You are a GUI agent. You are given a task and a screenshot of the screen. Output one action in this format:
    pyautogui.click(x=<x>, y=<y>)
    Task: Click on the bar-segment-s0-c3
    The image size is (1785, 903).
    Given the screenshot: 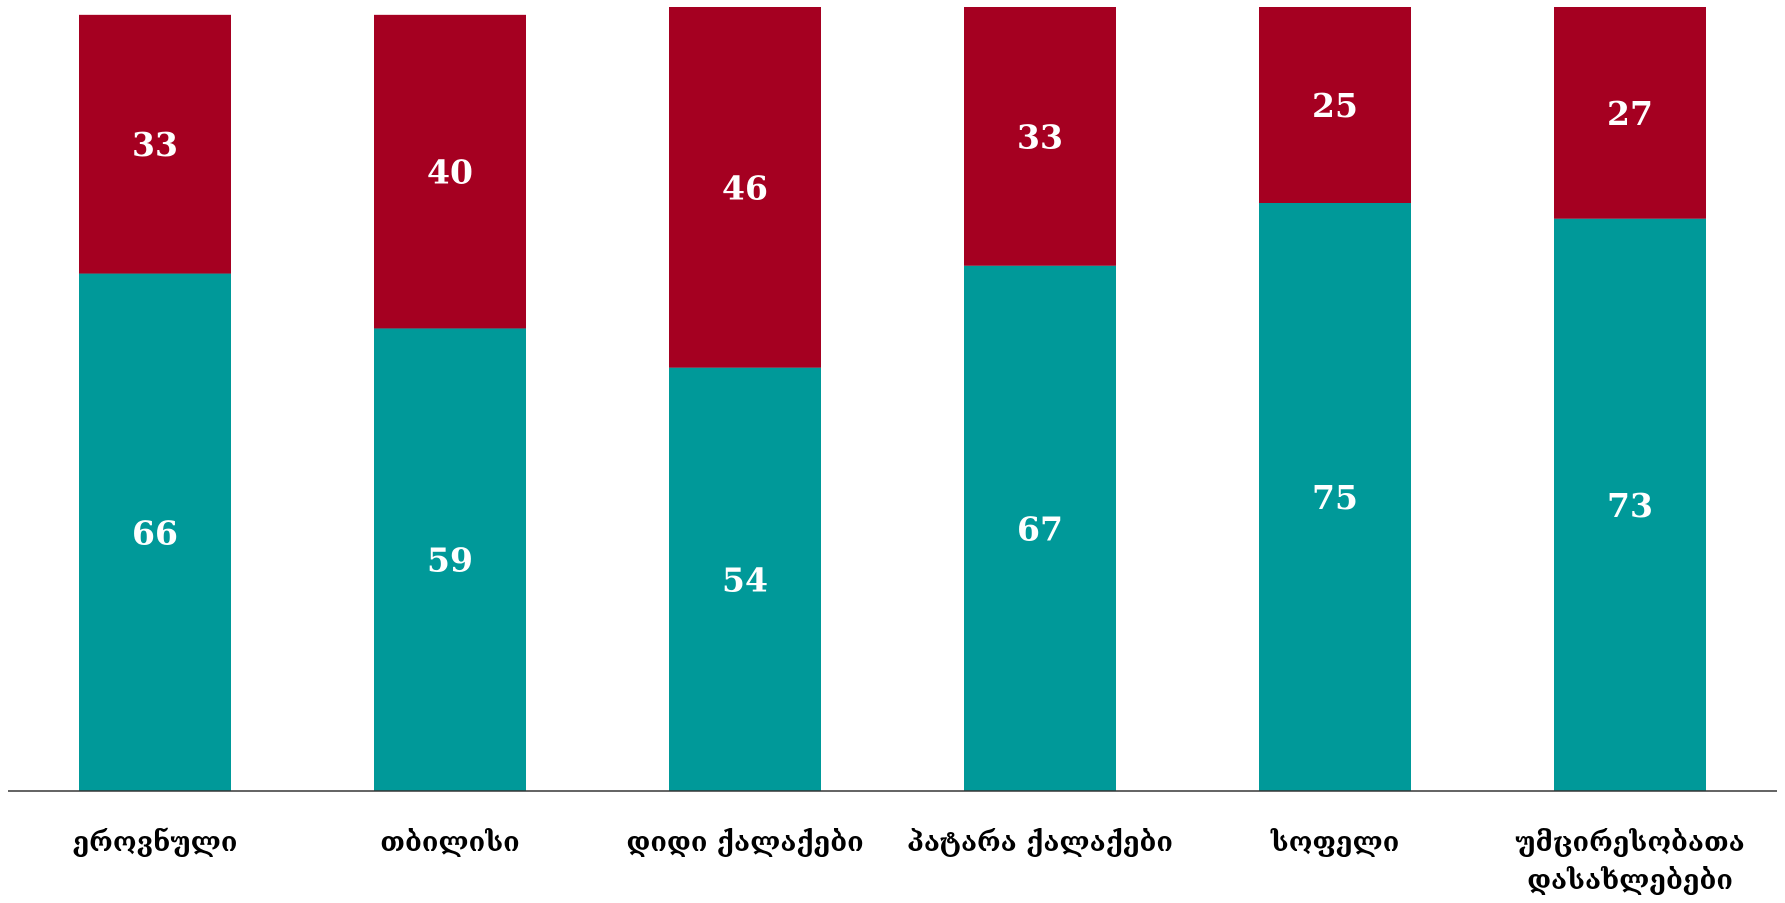 What is the action you would take?
    pyautogui.click(x=1040, y=528)
    